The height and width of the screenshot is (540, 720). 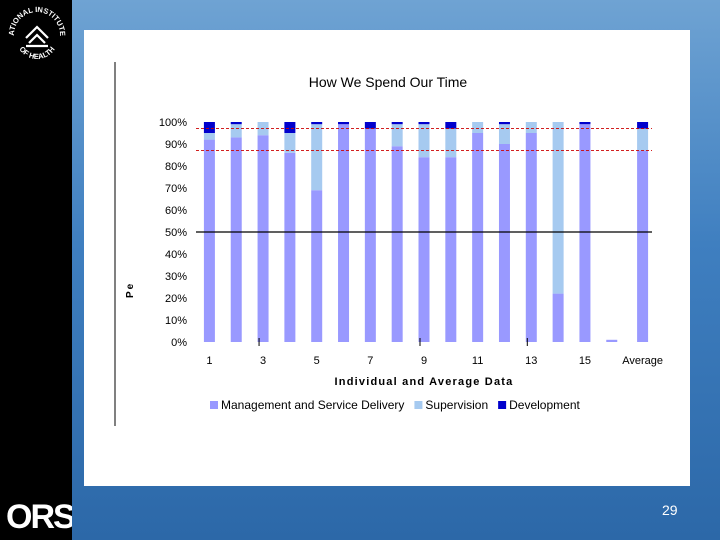 What do you see at coordinates (176, 299) in the screenshot?
I see `y-tick-label: 20%` at bounding box center [176, 299].